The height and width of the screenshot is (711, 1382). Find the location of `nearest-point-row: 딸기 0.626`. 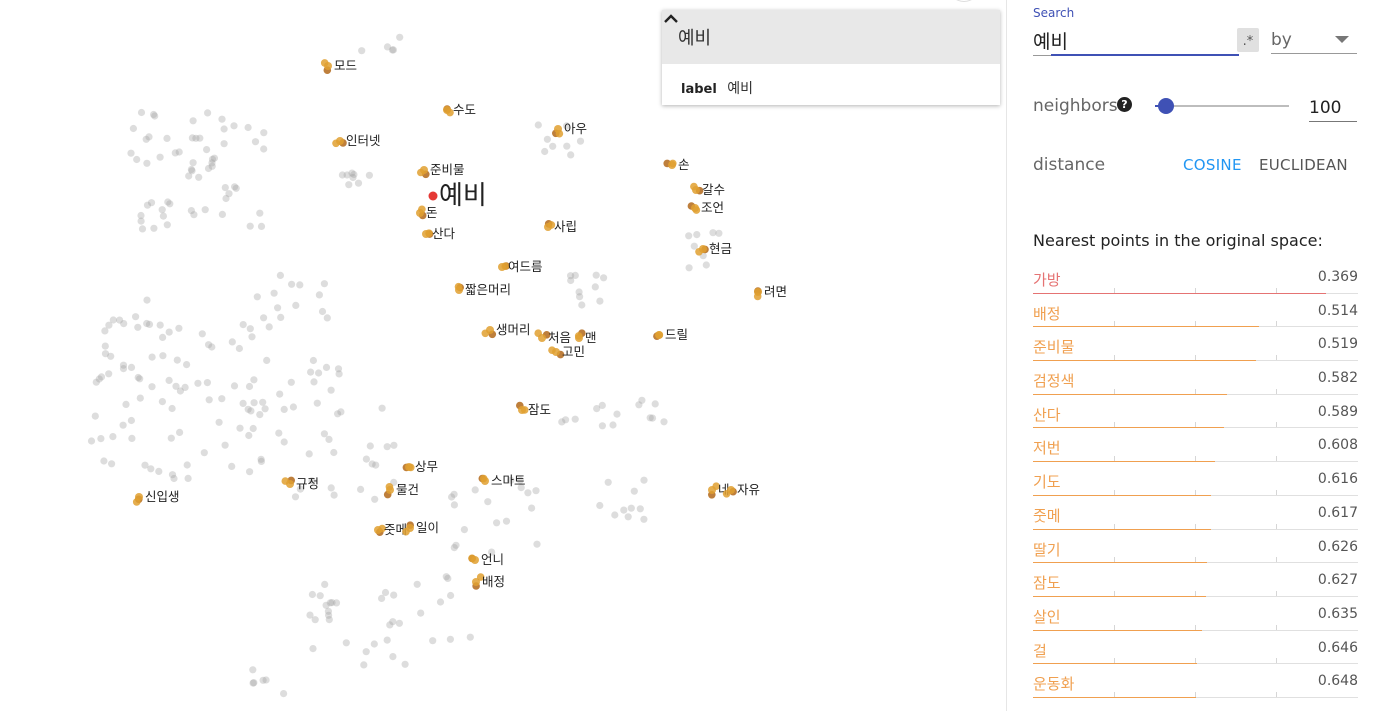

nearest-point-row: 딸기 0.626 is located at coordinates (1195, 547).